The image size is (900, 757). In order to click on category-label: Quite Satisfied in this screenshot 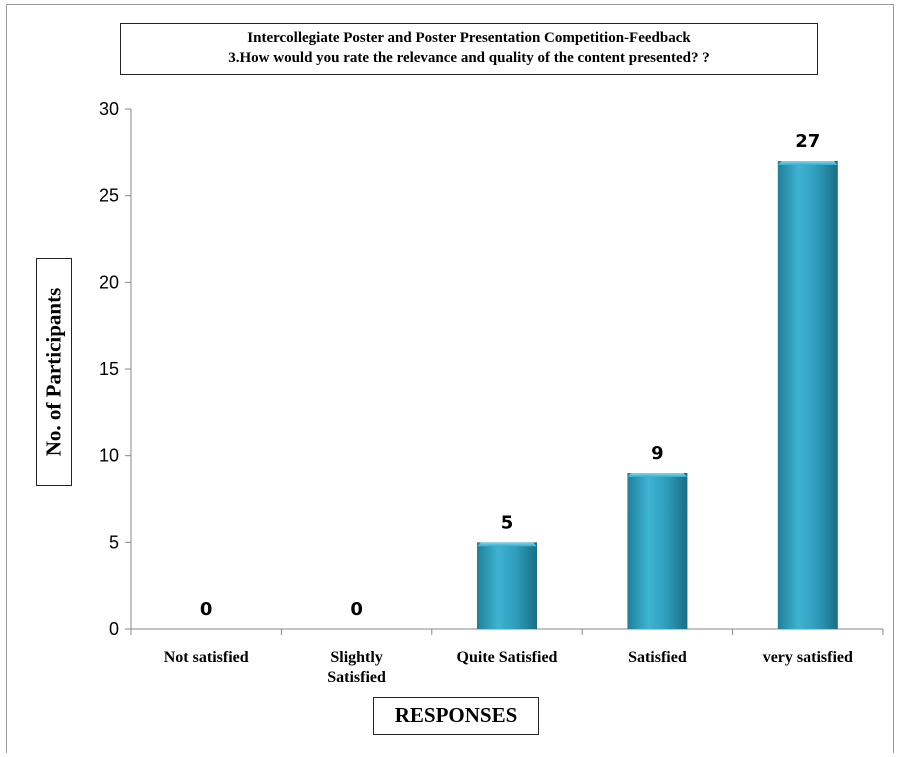, I will do `click(507, 657)`.